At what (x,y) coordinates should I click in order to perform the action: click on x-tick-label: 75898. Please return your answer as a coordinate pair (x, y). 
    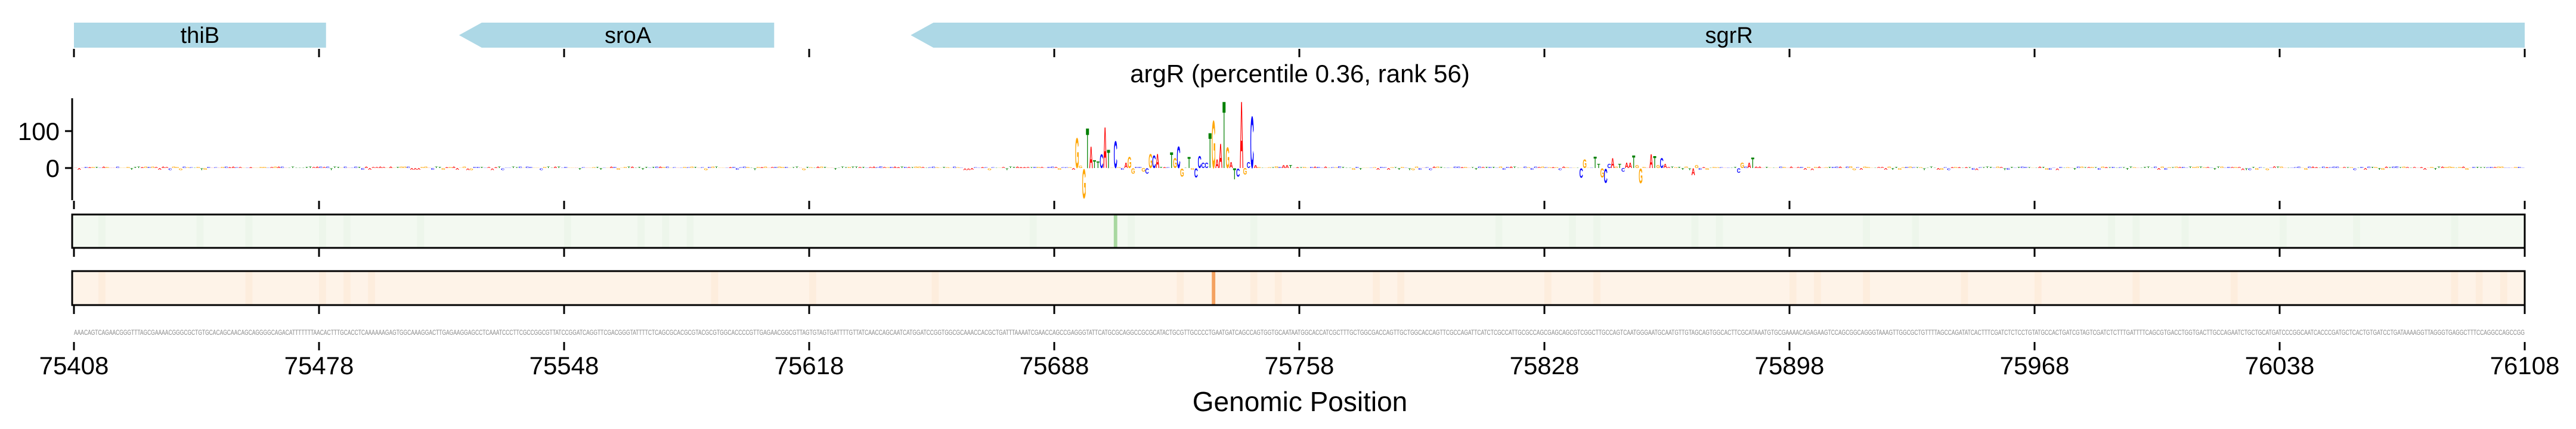
    Looking at the image, I should click on (1790, 366).